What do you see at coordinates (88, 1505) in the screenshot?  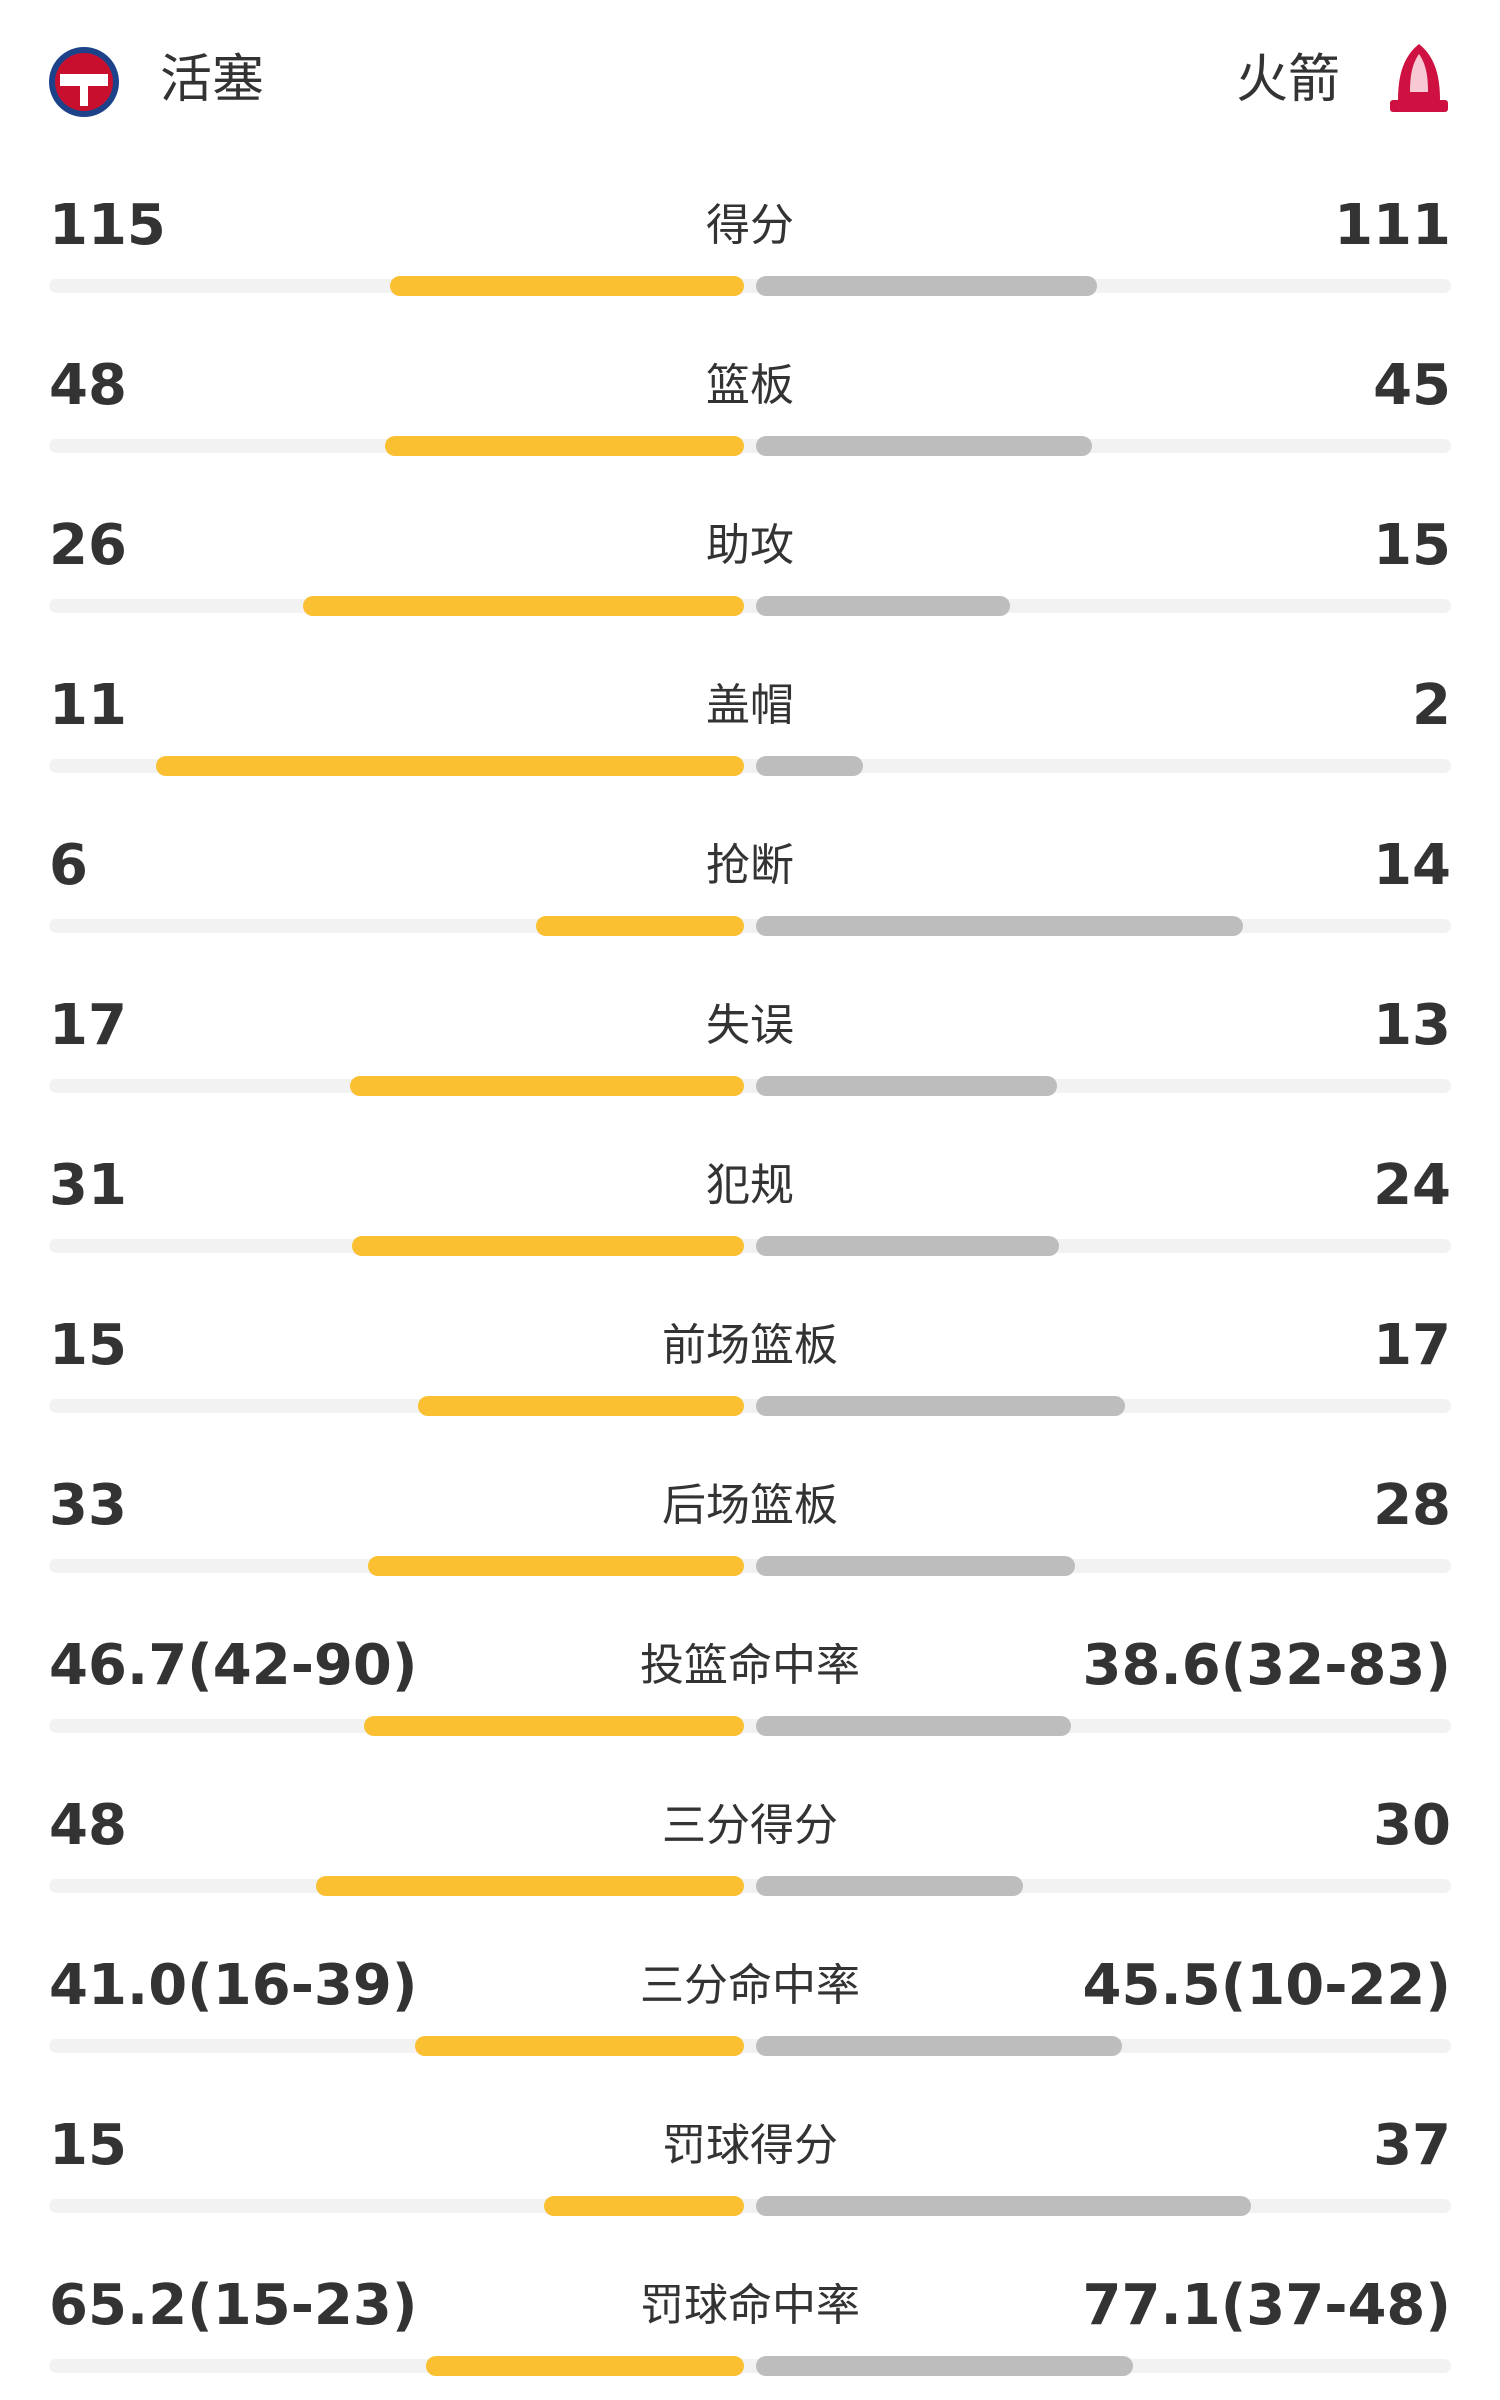 I see `left-value: 33` at bounding box center [88, 1505].